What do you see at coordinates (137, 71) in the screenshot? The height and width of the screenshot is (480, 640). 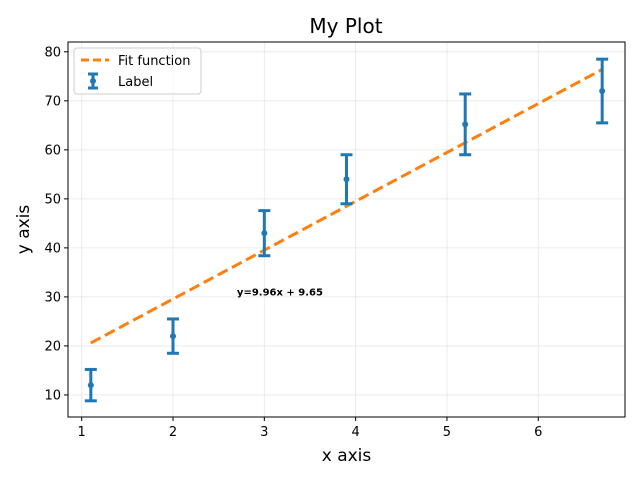 I see `legend: Fit function Label` at bounding box center [137, 71].